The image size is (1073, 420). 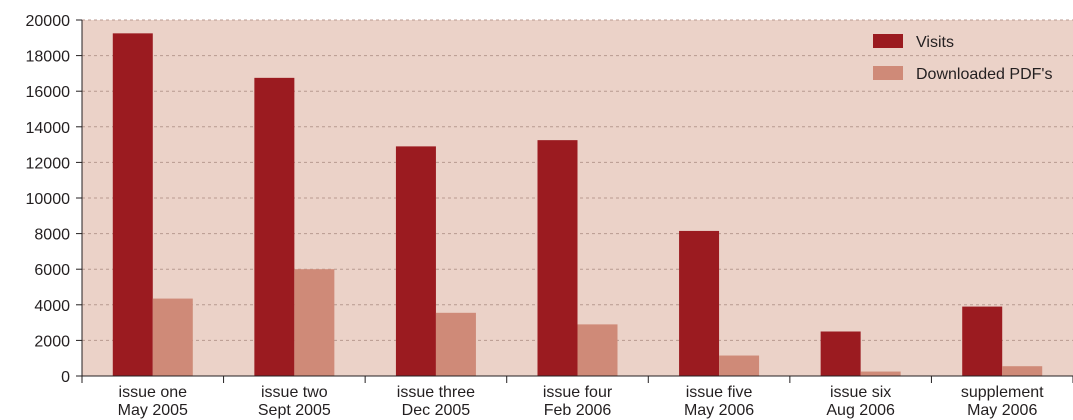 I want to click on legend-label-downloads: Downloaded PDF's, so click(x=984, y=74).